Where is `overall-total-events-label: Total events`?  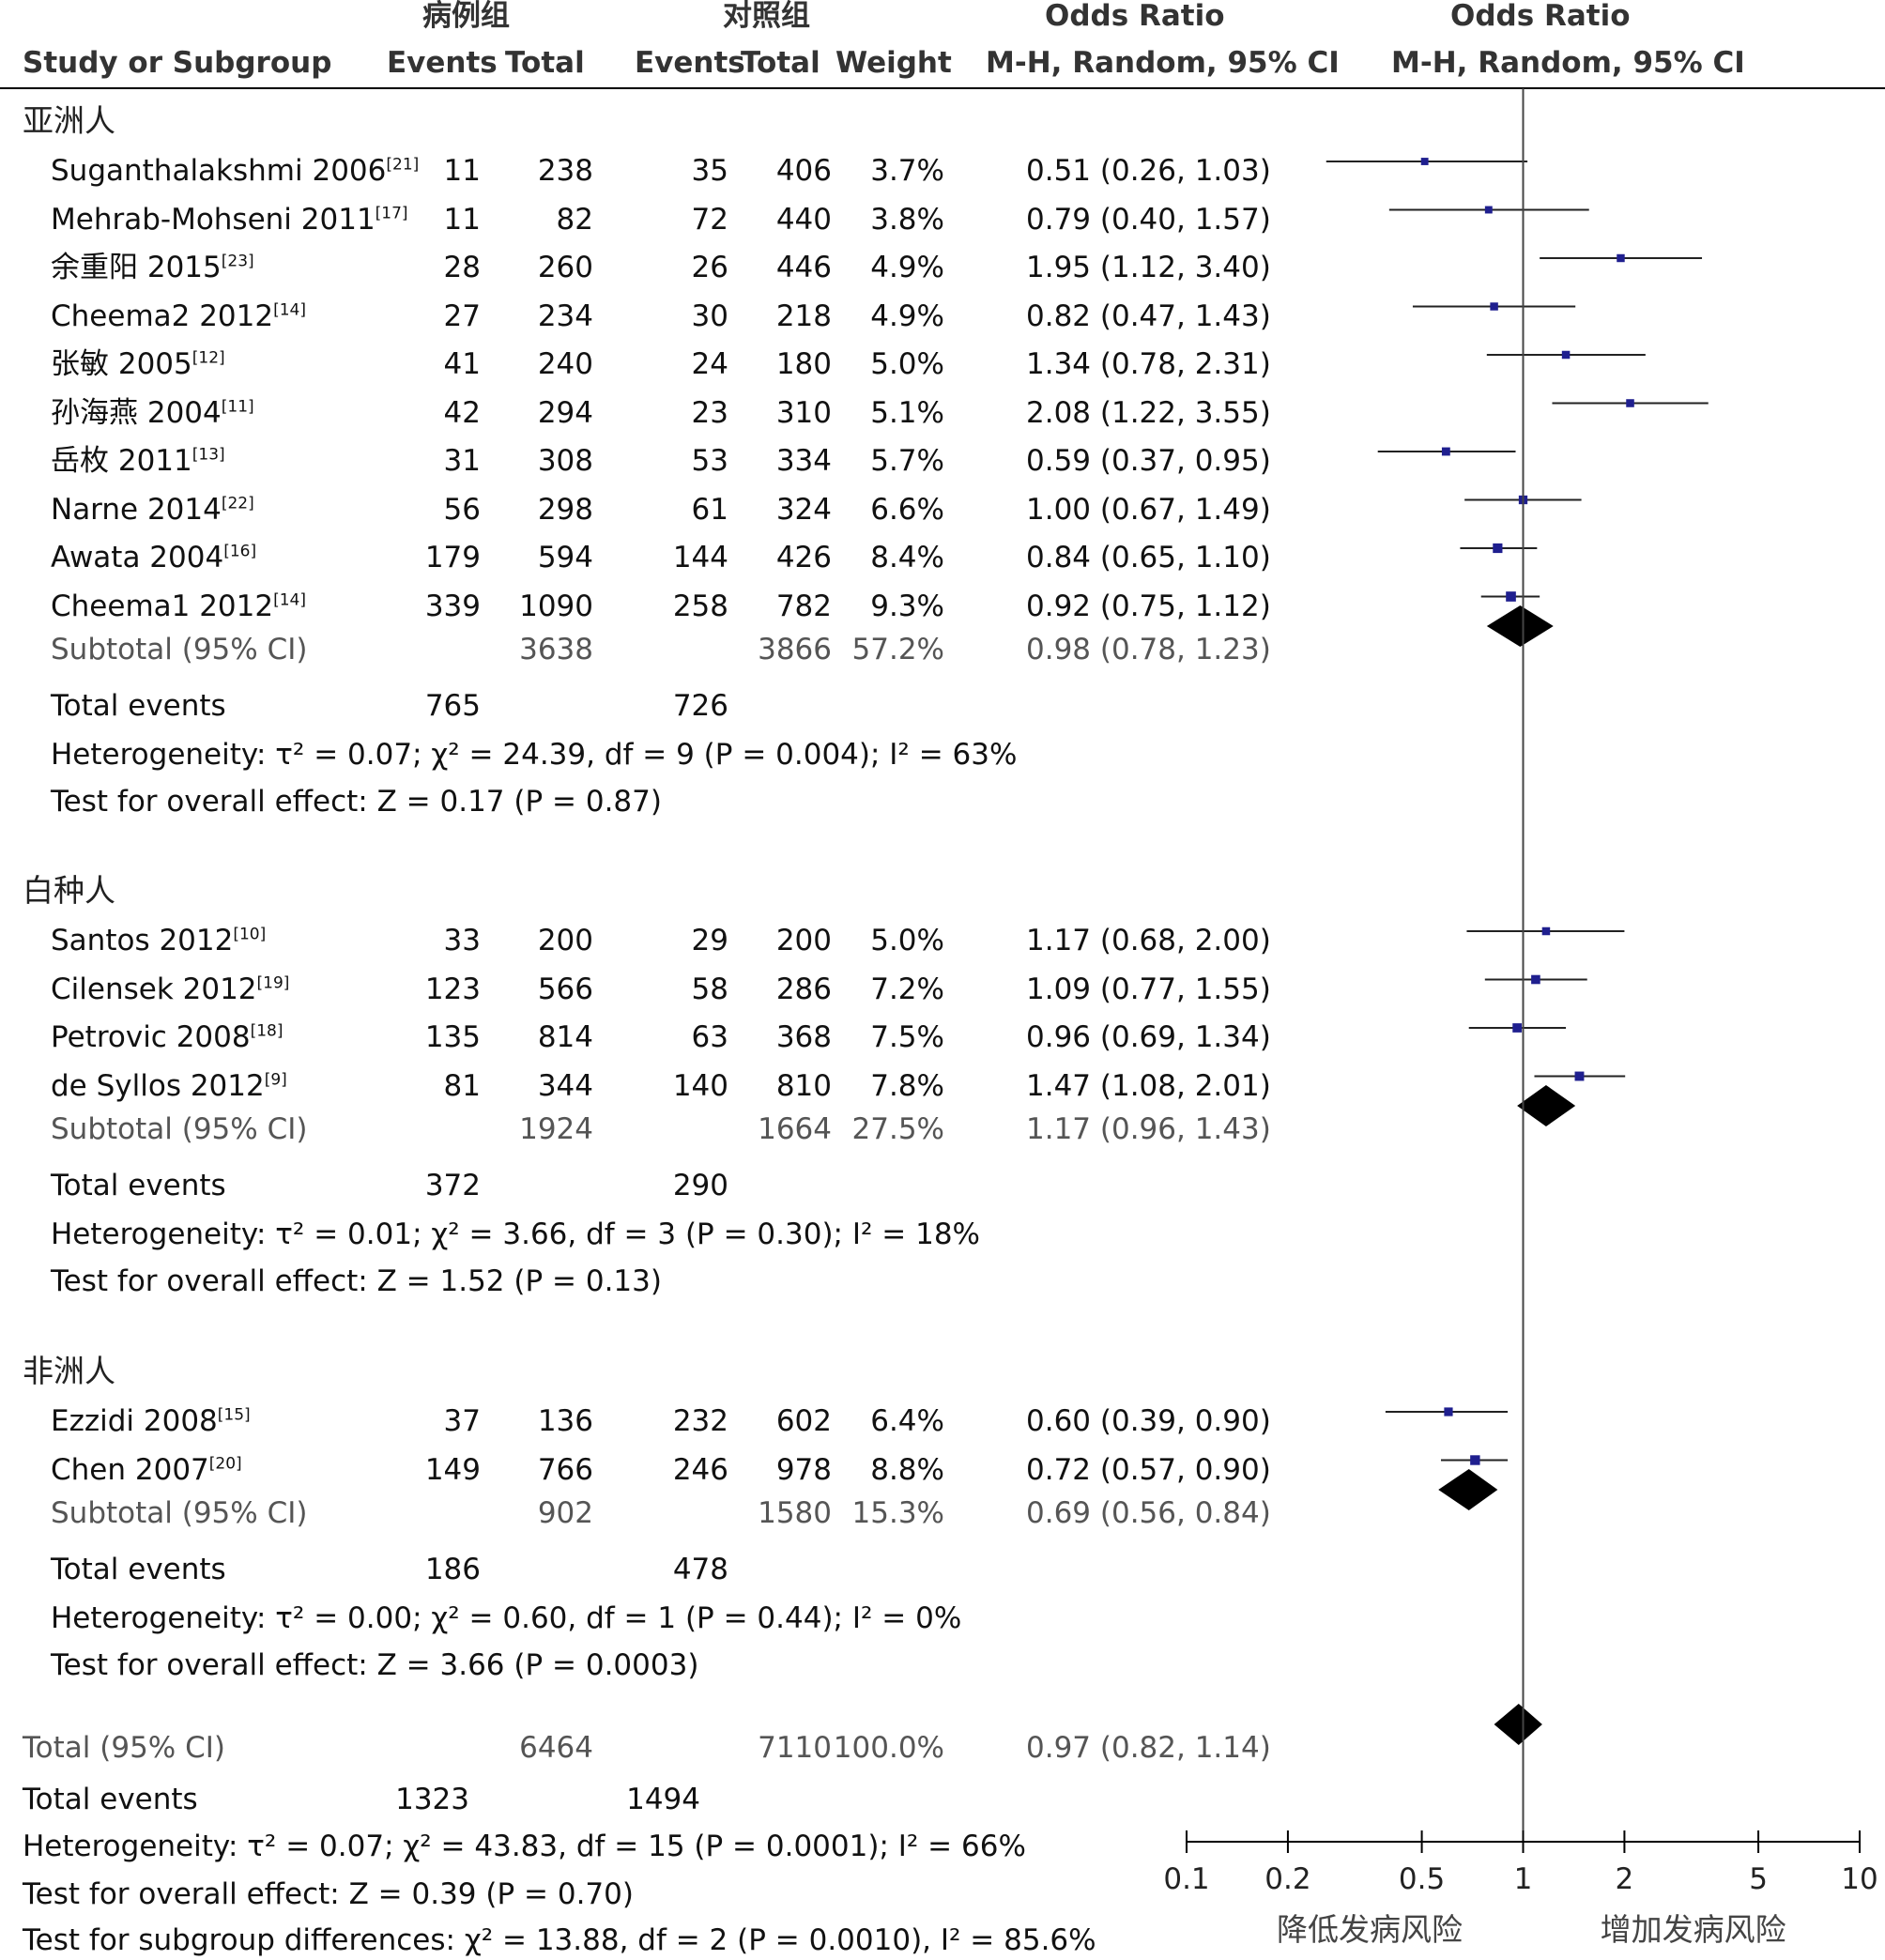 overall-total-events-label: Total events is located at coordinates (110, 1799).